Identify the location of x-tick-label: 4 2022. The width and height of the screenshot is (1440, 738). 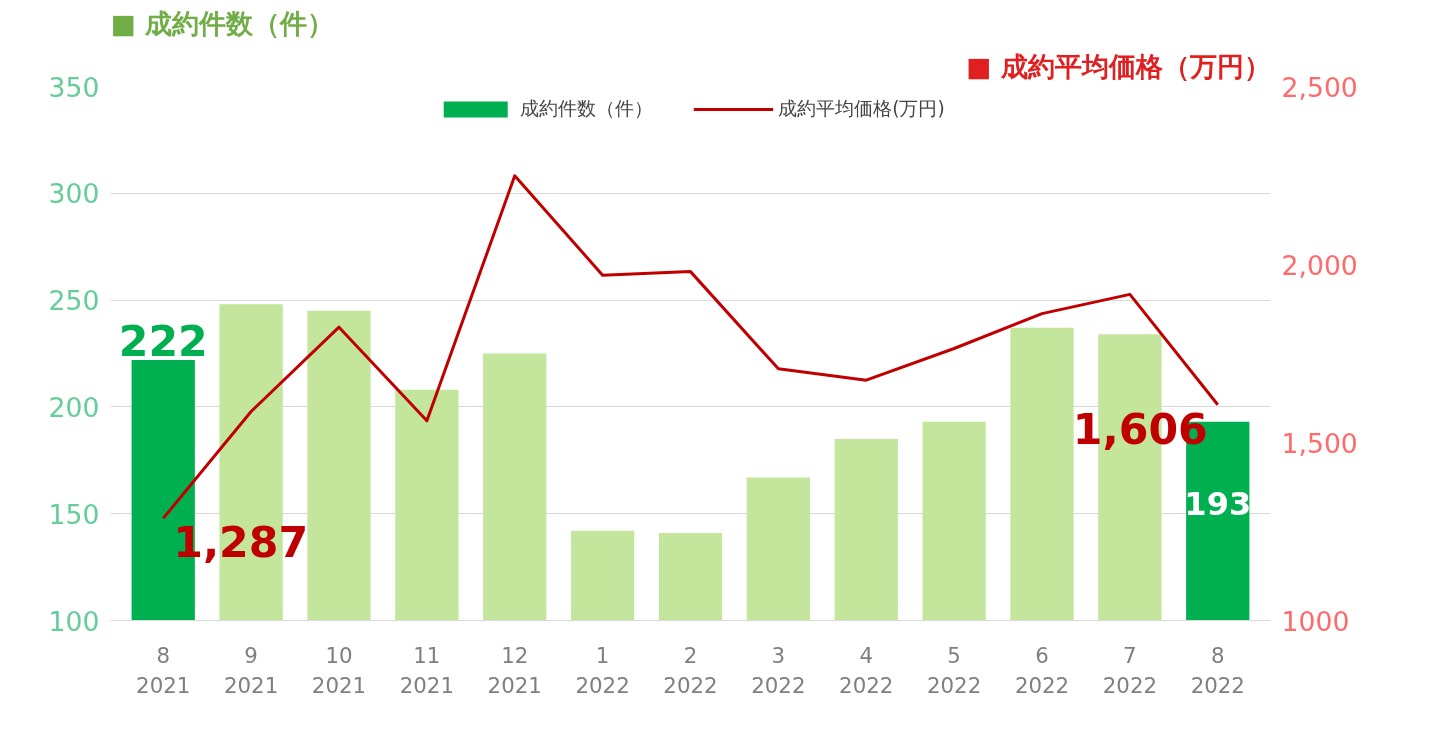
(866, 670).